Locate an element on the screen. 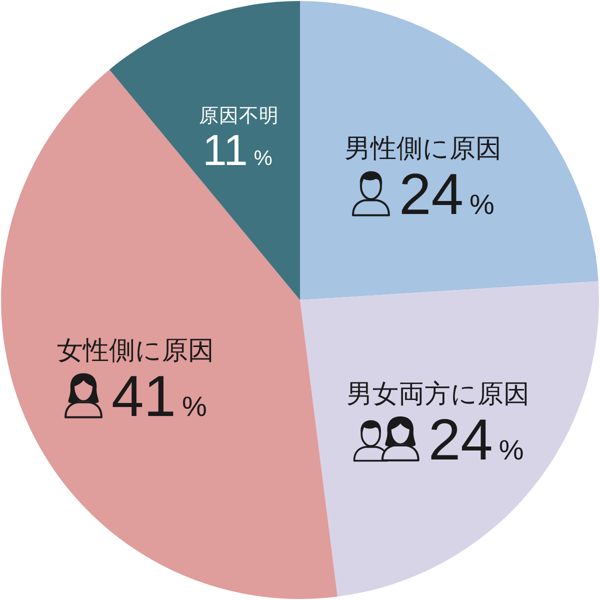  slice-label: 女性側に原因 is located at coordinates (135, 350).